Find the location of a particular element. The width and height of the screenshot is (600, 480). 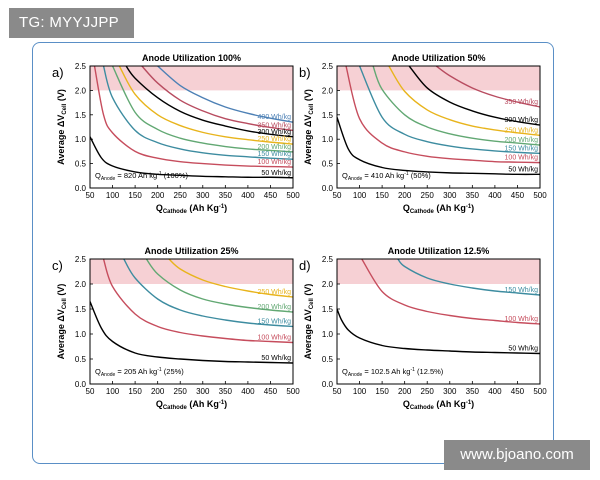

series-line-300-wh-kg is located at coordinates (474, 96).